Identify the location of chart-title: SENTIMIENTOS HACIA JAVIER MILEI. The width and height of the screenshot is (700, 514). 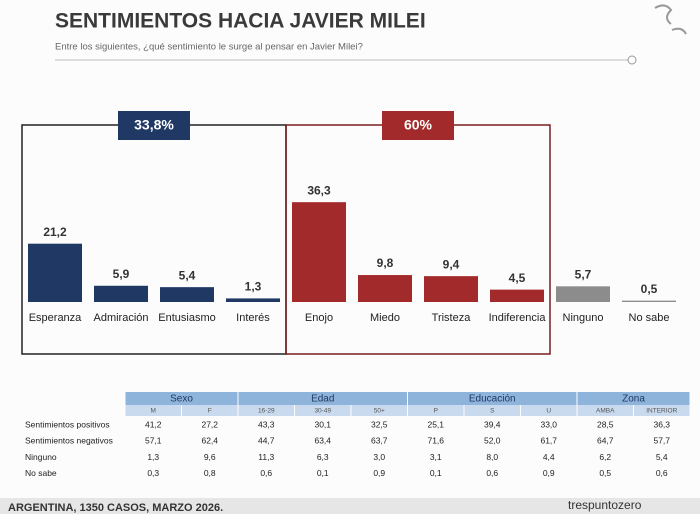
(240, 21).